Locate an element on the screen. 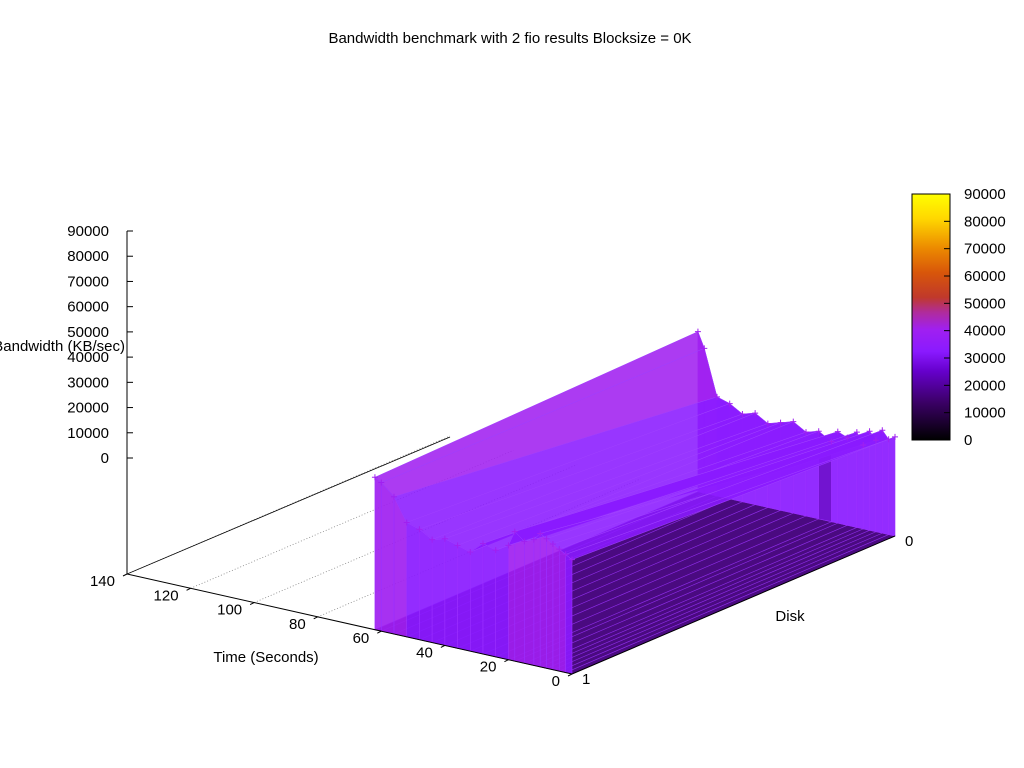 The width and height of the screenshot is (1024, 768). x-tick-label-2: 40 is located at coordinates (424, 652).